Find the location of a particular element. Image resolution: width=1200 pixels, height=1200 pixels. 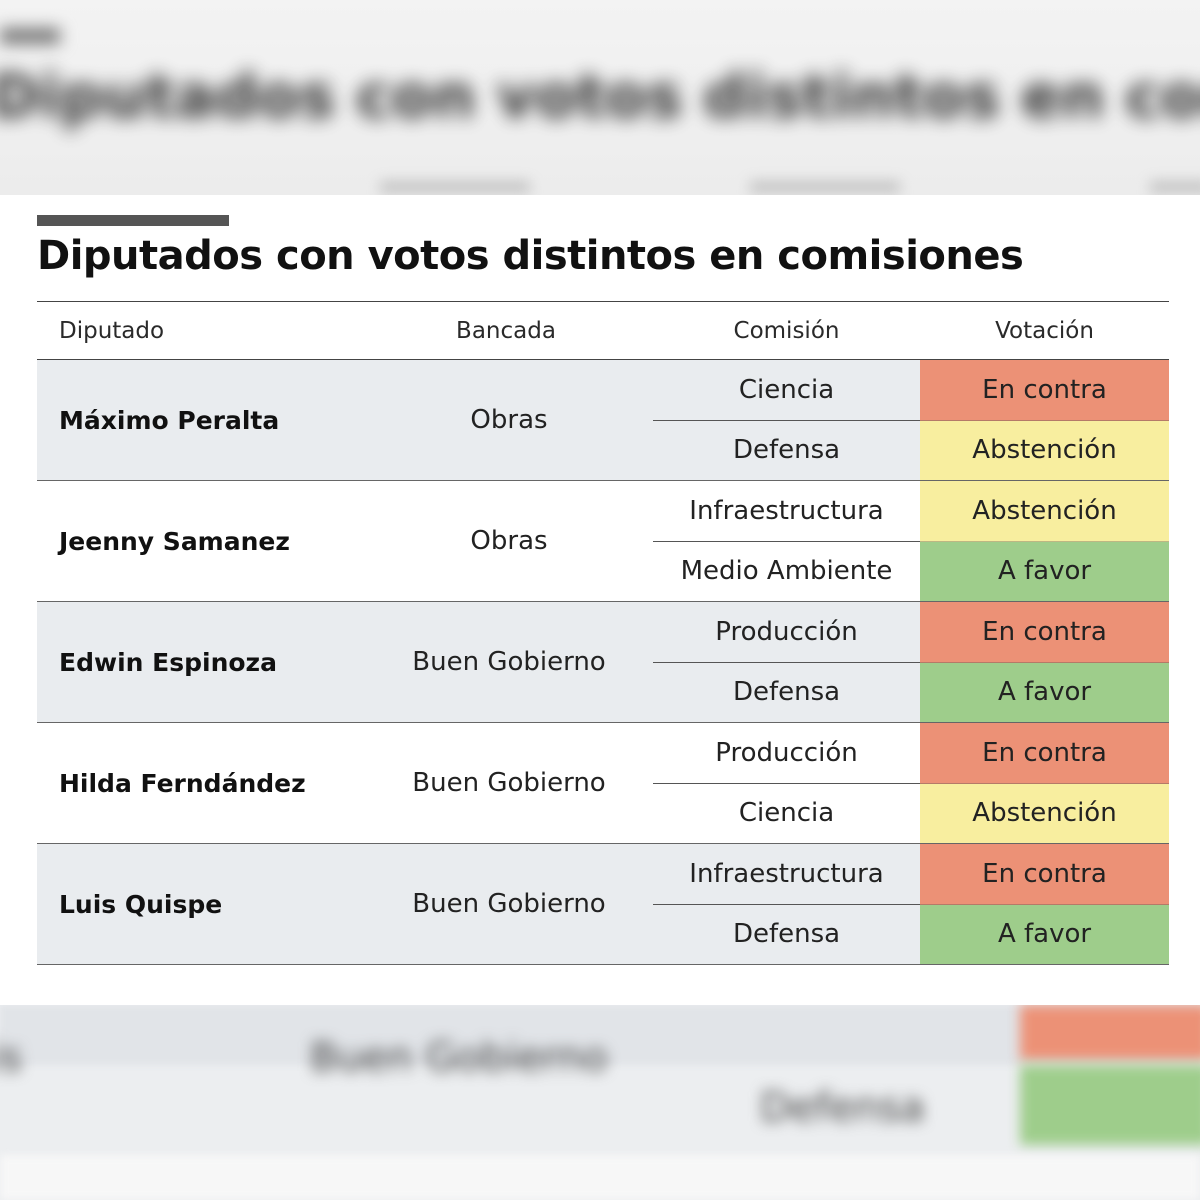

comision-cell: Medio Ambiente is located at coordinates (786, 571).